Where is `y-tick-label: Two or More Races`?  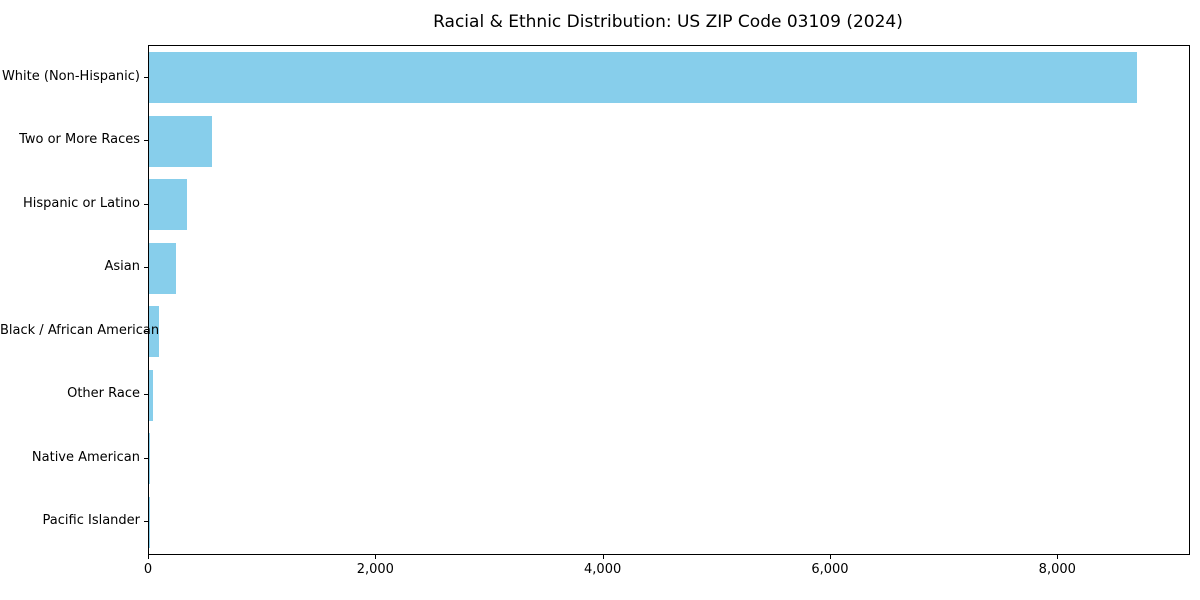 y-tick-label: Two or More Races is located at coordinates (79, 140).